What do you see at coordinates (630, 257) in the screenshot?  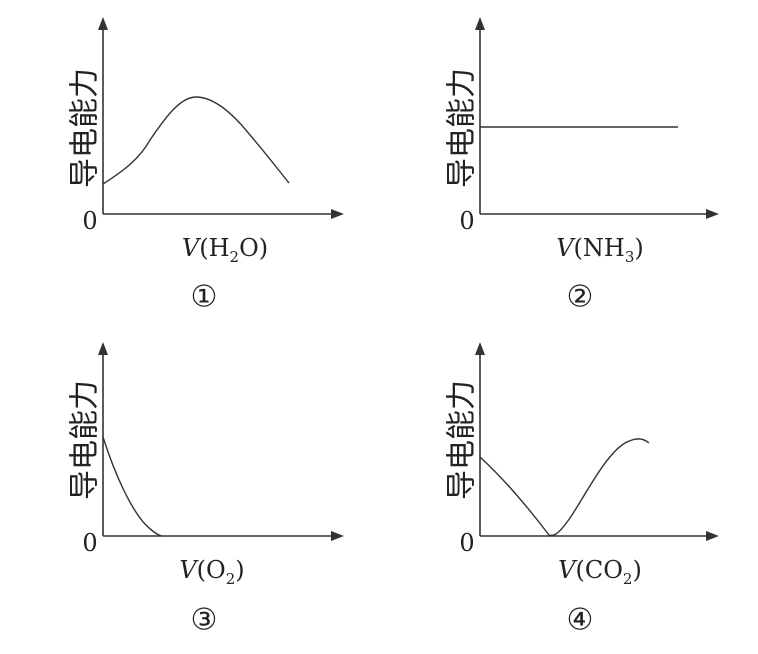 I see `x-label-subscript: 3` at bounding box center [630, 257].